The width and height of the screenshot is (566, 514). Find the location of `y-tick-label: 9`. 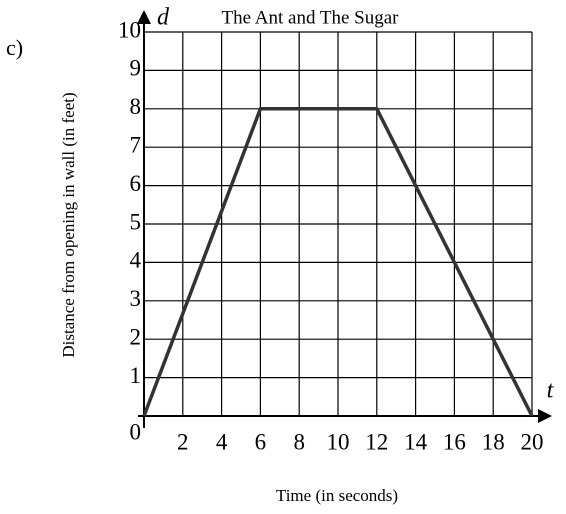

y-tick-label: 9 is located at coordinates (136, 68).